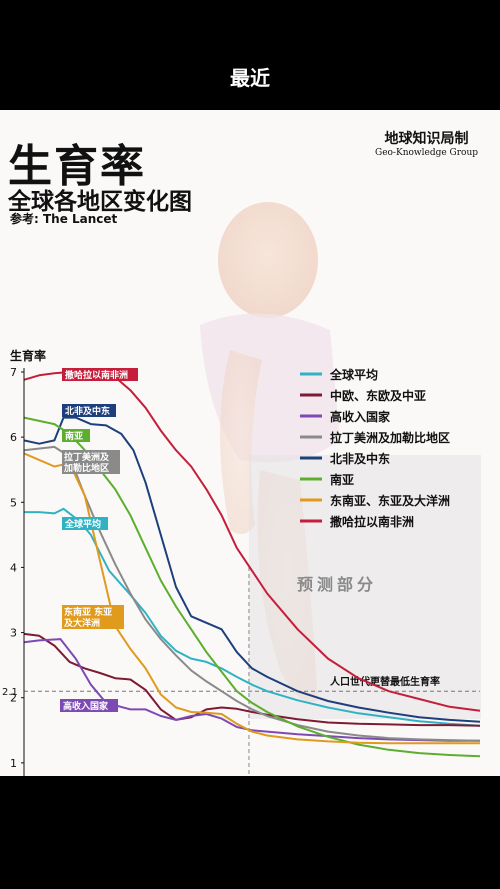 The width and height of the screenshot is (500, 889). Describe the element at coordinates (13, 763) in the screenshot. I see `y-tick-label: 1` at that location.